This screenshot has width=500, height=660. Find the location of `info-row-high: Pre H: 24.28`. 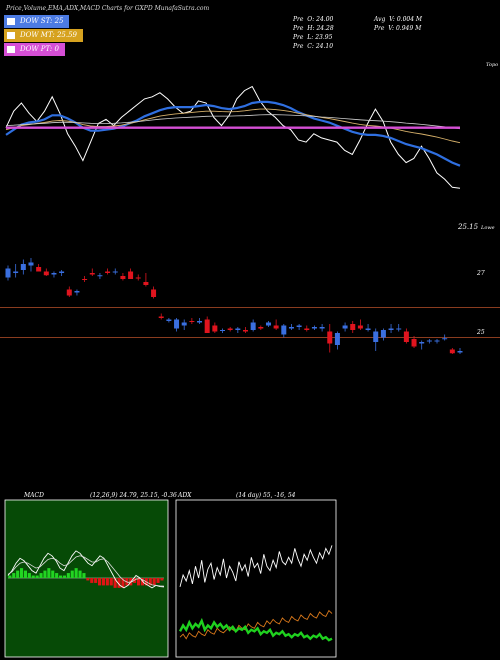

info-row-high: Pre H: 24.28 is located at coordinates (313, 28).